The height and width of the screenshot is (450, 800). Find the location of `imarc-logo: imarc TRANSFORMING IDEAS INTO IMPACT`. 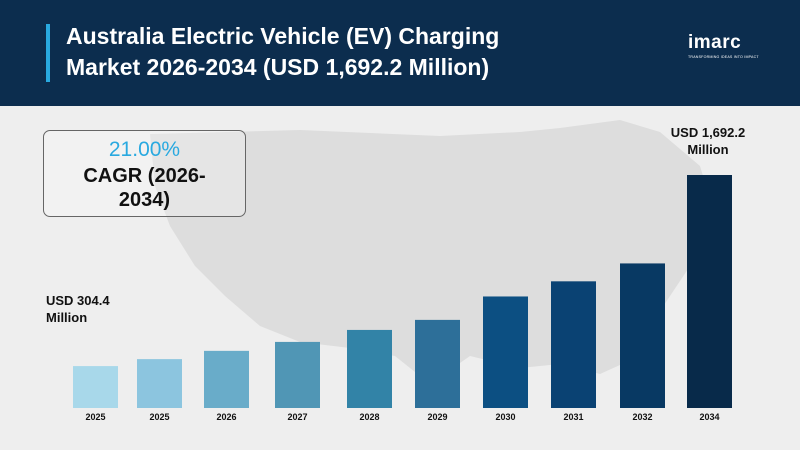

imarc-logo: imarc TRANSFORMING IDEAS INTO IMPACT is located at coordinates (728, 50).